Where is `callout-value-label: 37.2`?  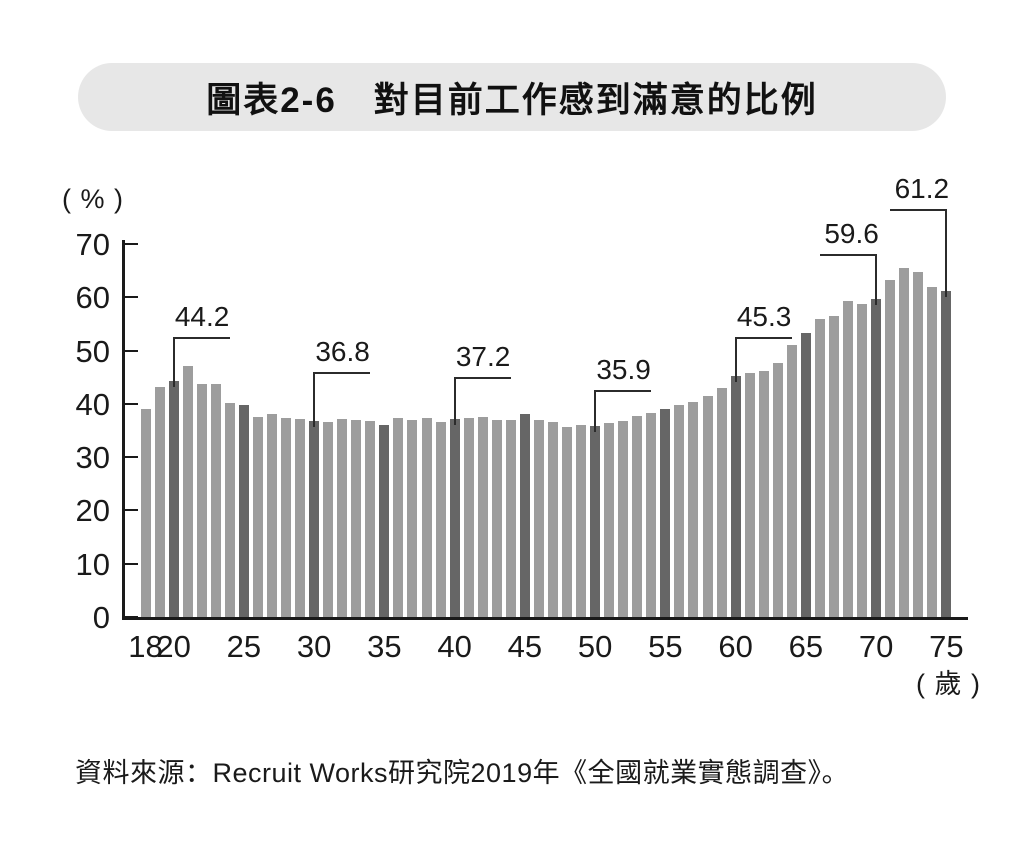
callout-value-label: 37.2 is located at coordinates (483, 356).